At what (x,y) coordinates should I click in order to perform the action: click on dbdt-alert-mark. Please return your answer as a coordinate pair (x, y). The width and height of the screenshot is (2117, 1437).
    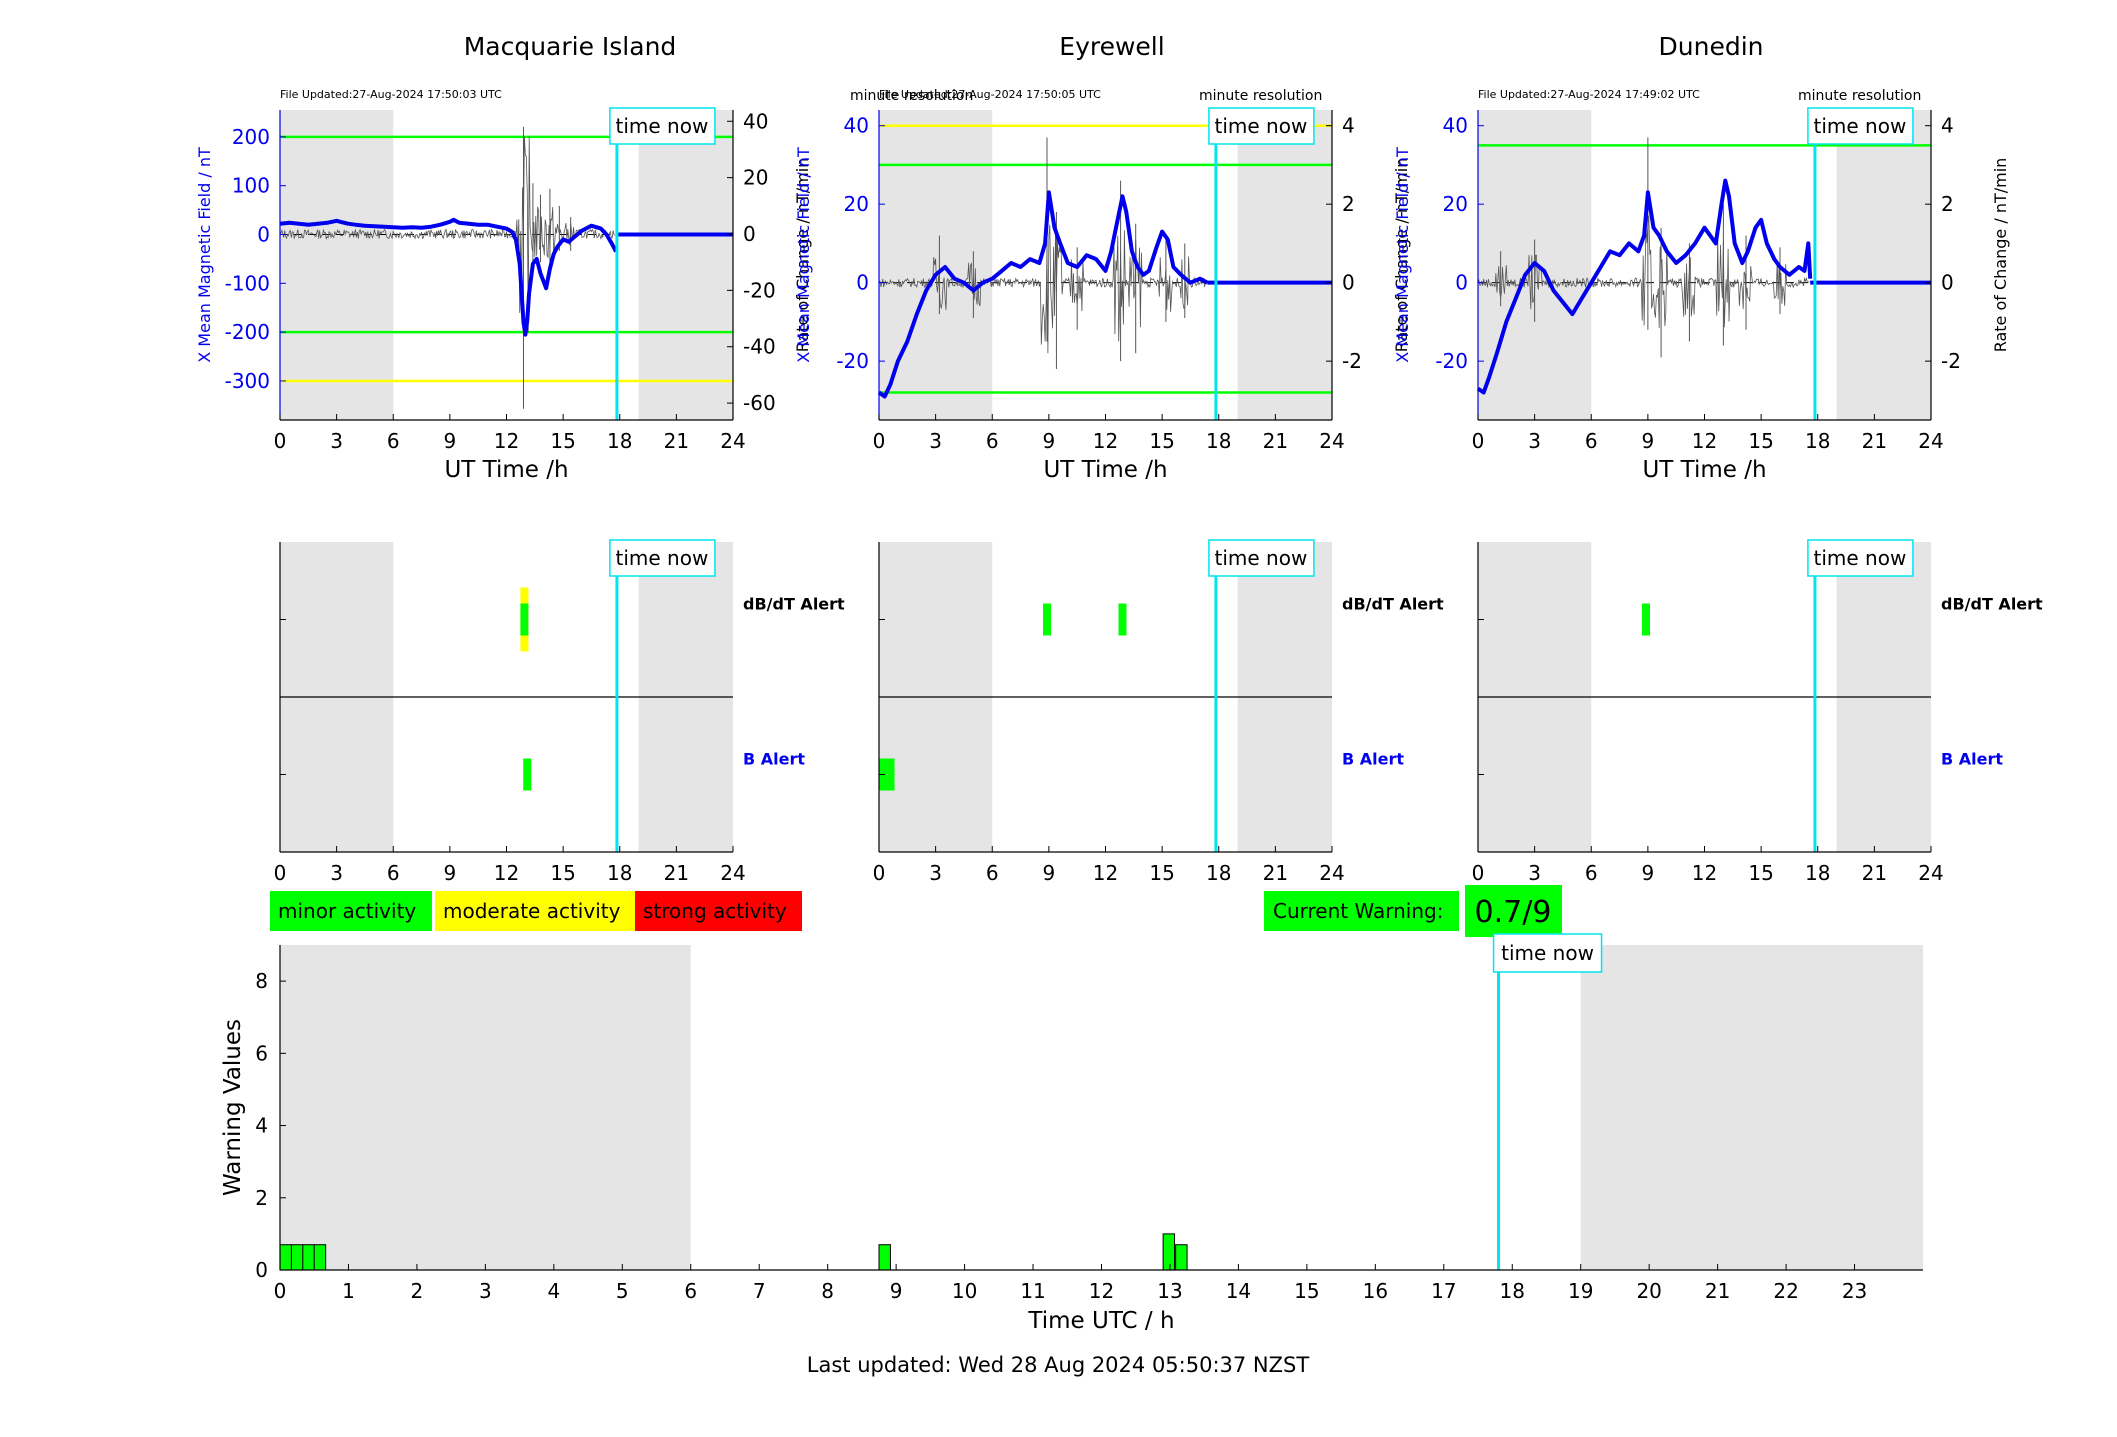
    Looking at the image, I should click on (1046, 619).